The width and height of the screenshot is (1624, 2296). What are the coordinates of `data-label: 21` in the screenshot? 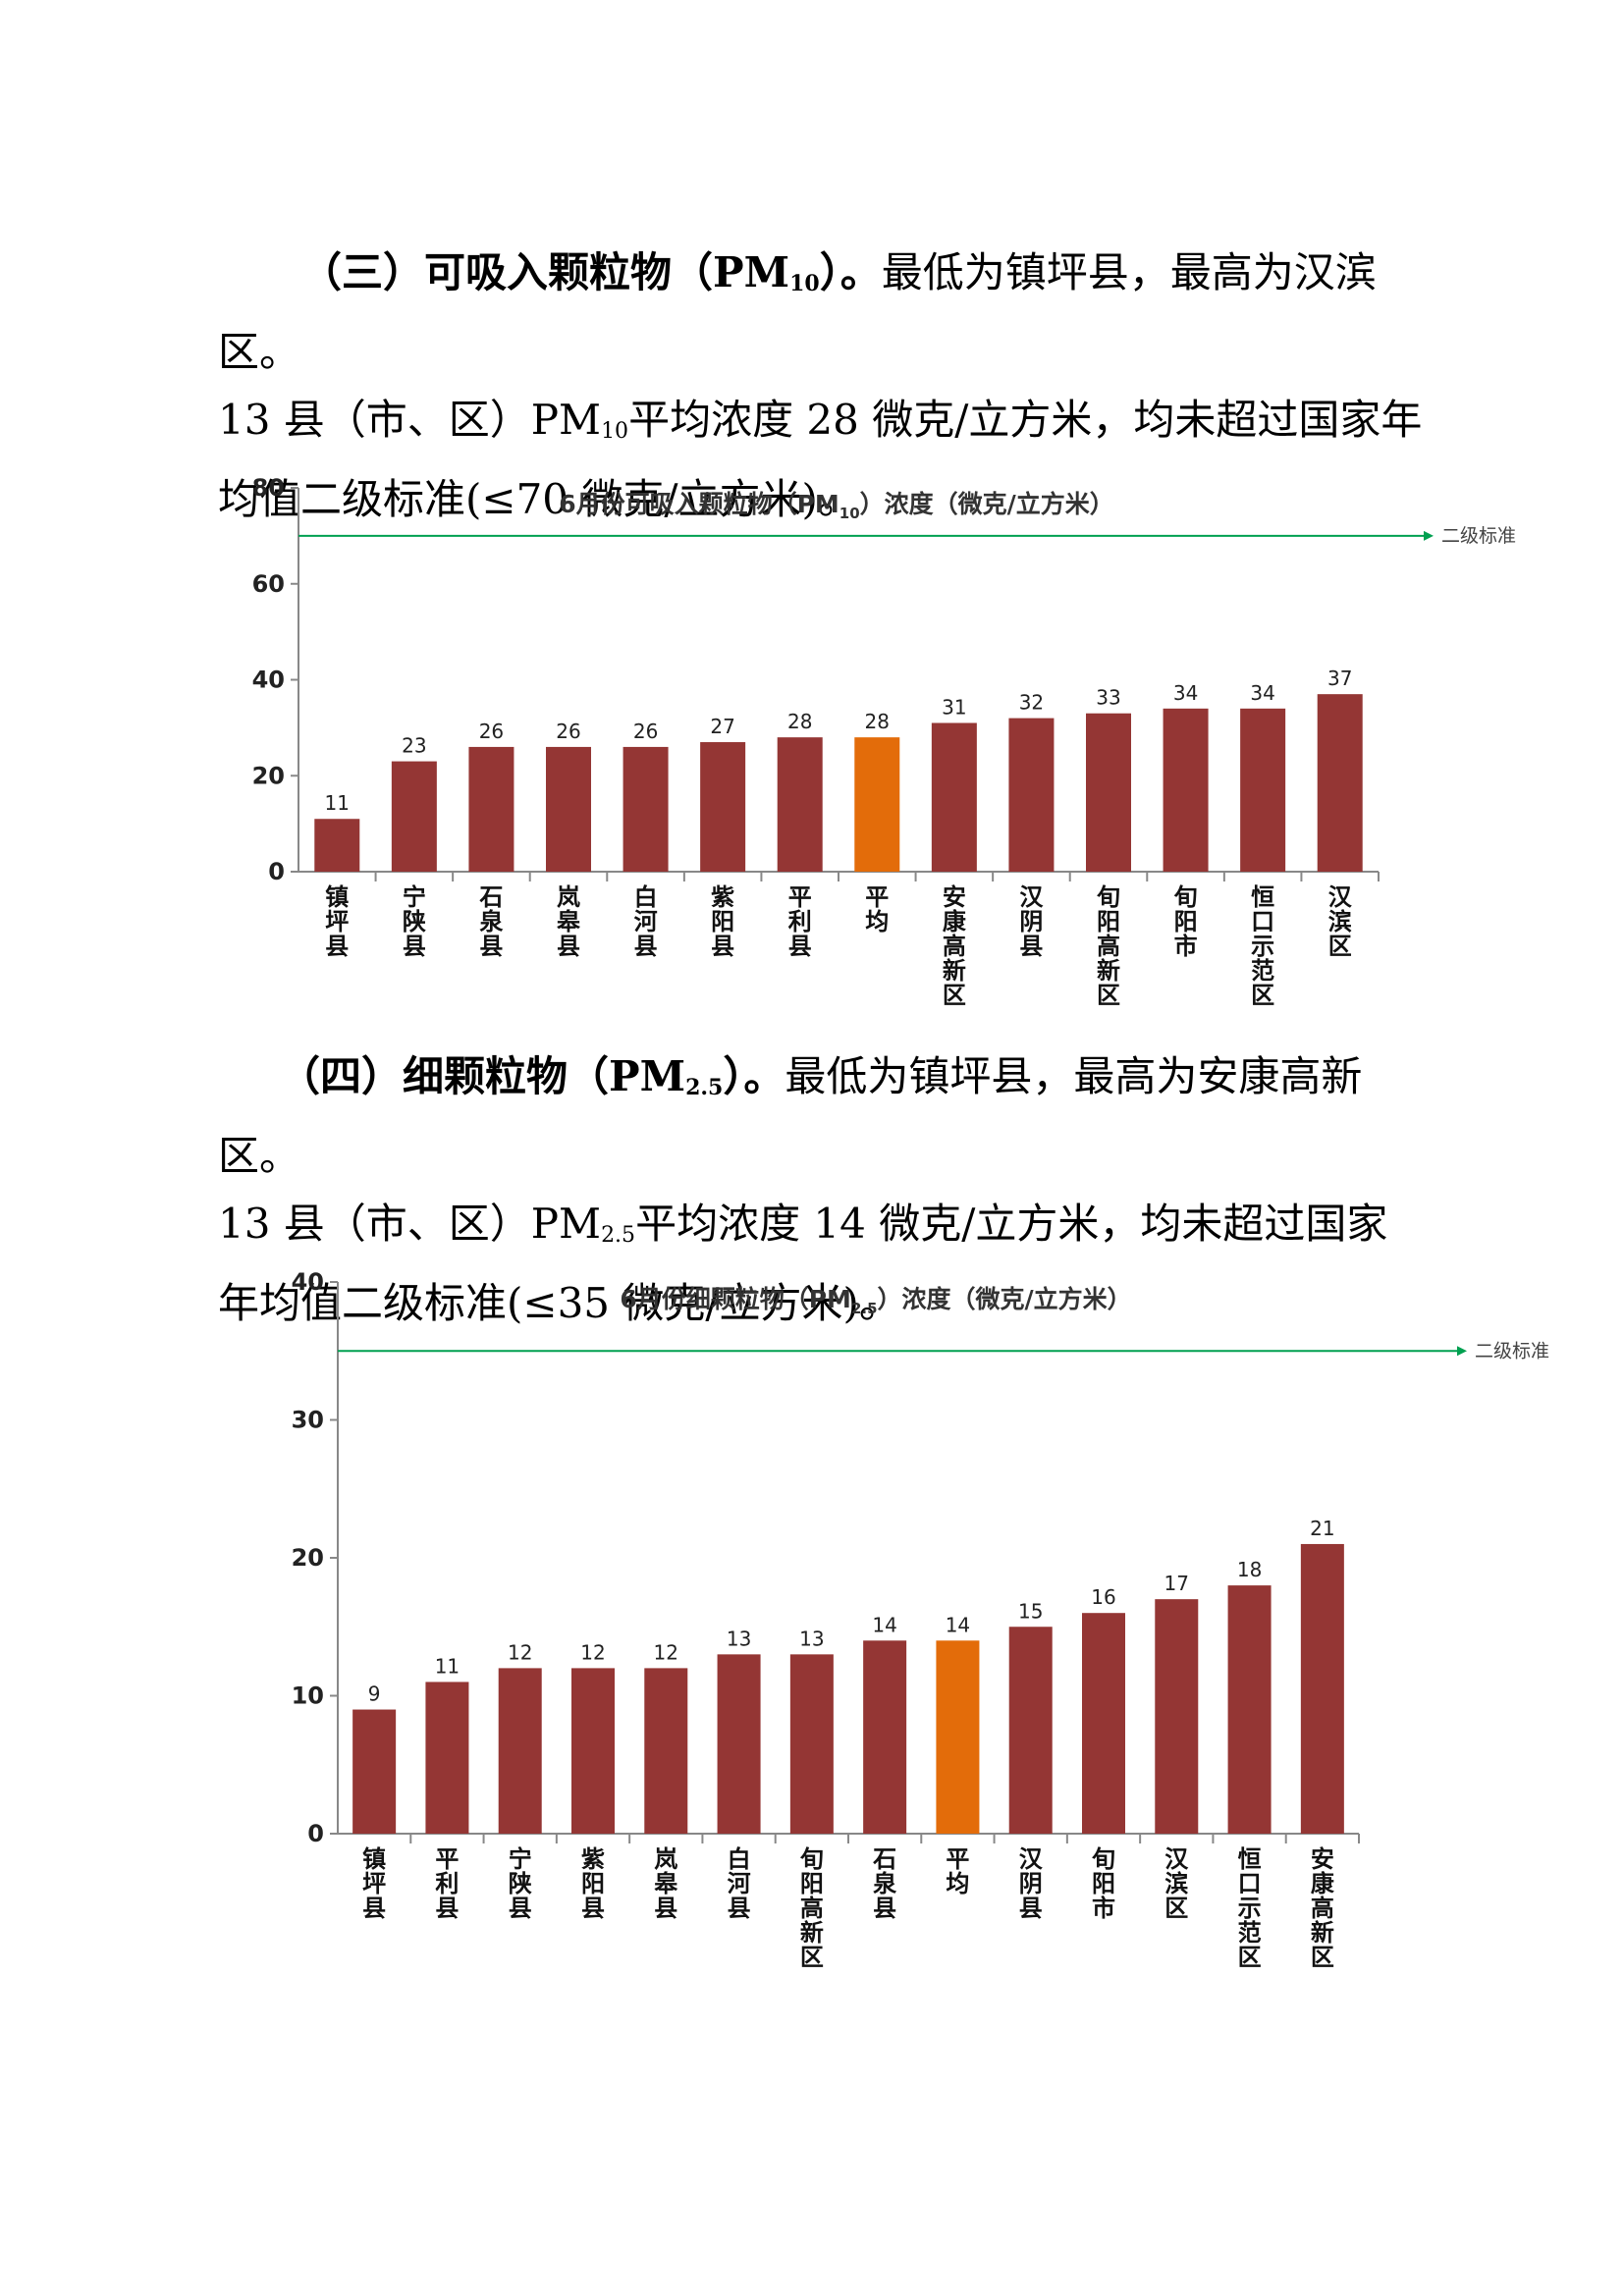 It's located at (1322, 1528).